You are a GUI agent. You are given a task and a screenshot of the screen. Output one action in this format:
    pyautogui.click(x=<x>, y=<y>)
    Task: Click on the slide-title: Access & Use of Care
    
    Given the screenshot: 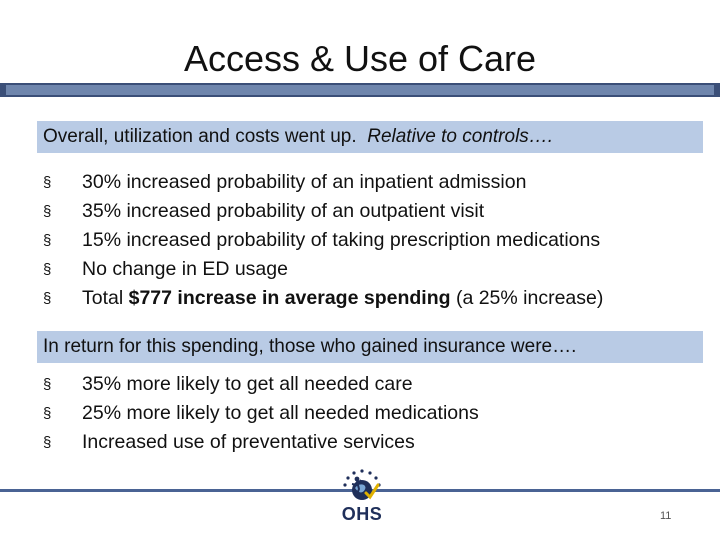 What is the action you would take?
    pyautogui.click(x=360, y=58)
    